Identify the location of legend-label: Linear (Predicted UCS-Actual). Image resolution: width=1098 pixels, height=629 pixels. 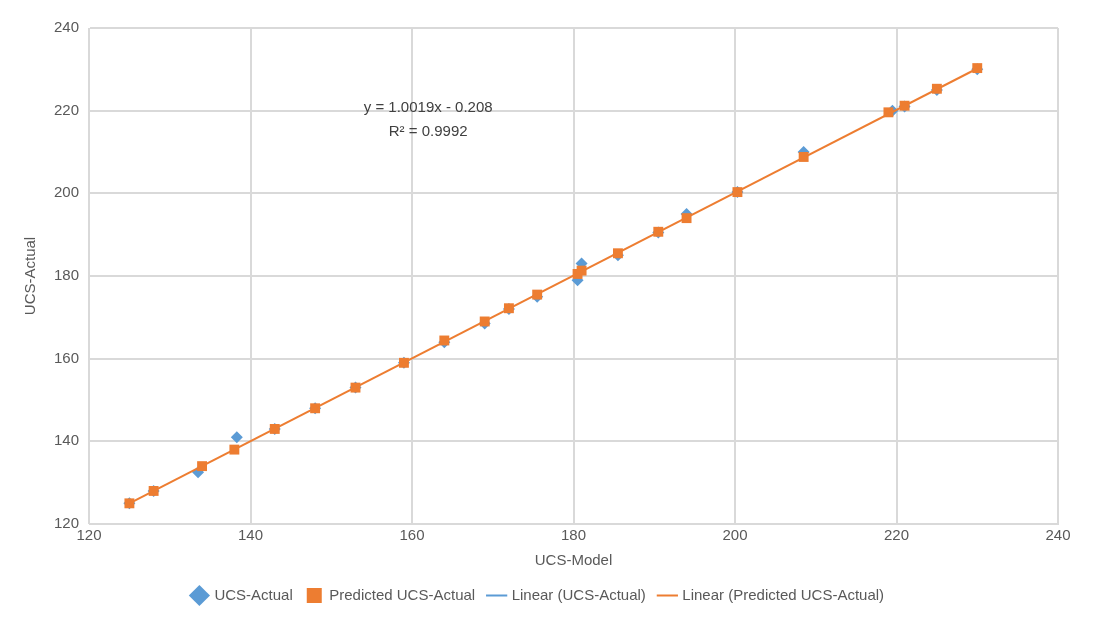
(783, 594).